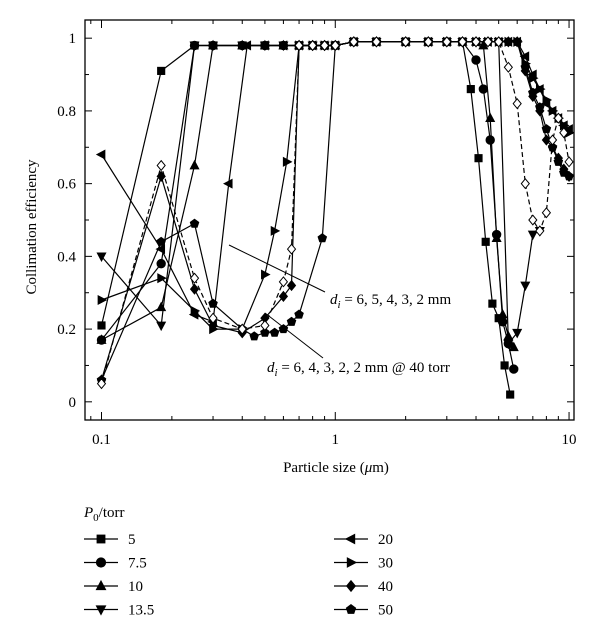 The image size is (600, 637). Describe the element at coordinates (324, 468) in the screenshot. I see `x-axis-label-main: Particle size (` at that location.